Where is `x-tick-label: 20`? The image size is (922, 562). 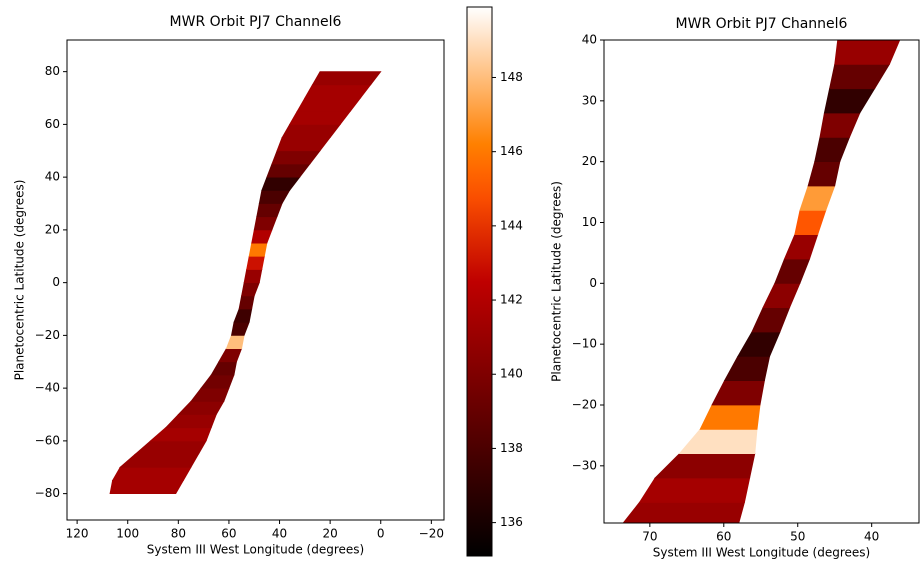
x-tick-label: 20 is located at coordinates (330, 534).